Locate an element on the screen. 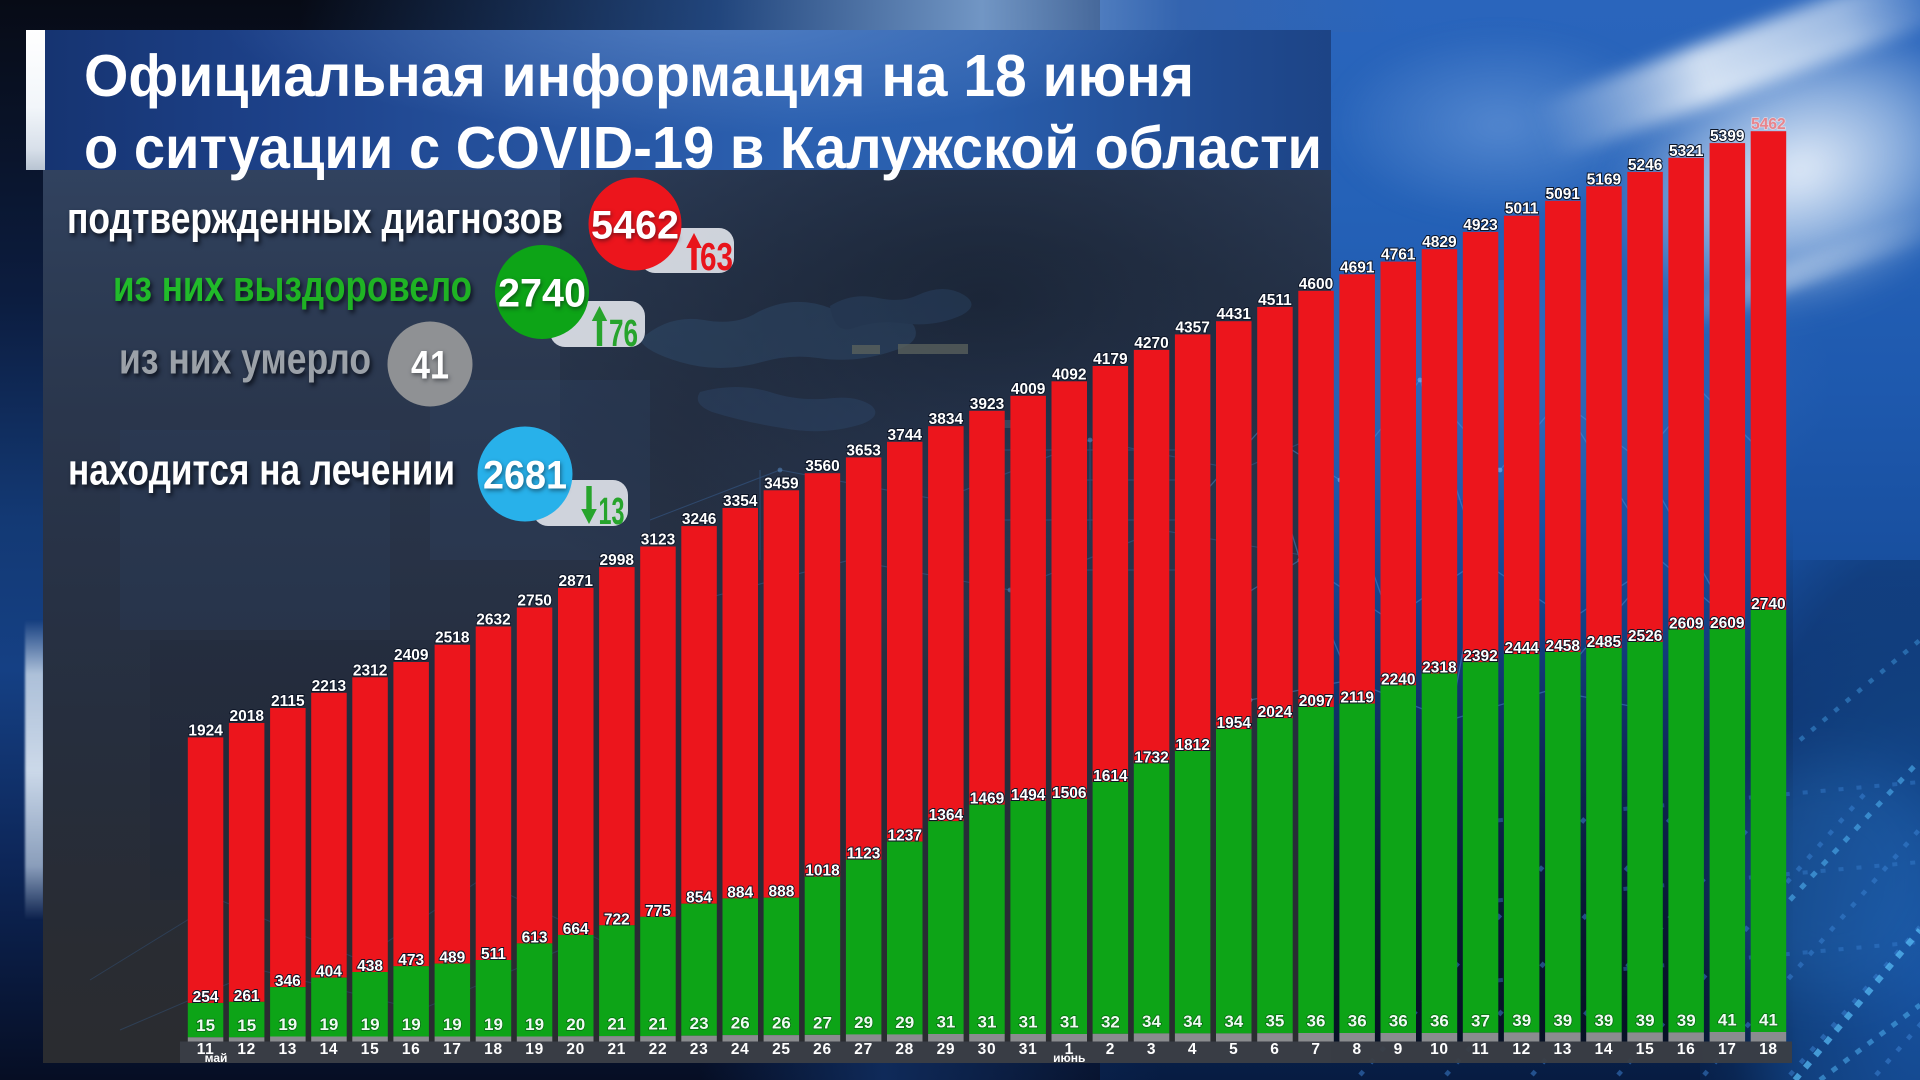  svg-text: 3 is located at coordinates (1151, 1049).